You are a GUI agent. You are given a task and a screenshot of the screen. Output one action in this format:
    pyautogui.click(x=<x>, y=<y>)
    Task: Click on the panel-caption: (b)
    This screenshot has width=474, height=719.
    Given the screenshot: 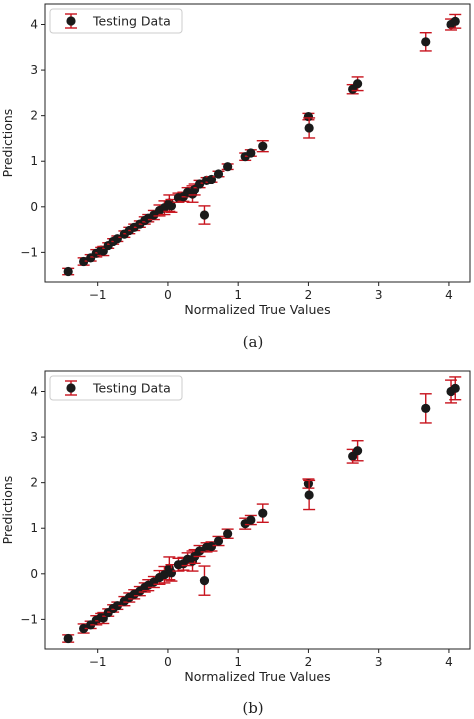 What is the action you would take?
    pyautogui.click(x=252, y=708)
    